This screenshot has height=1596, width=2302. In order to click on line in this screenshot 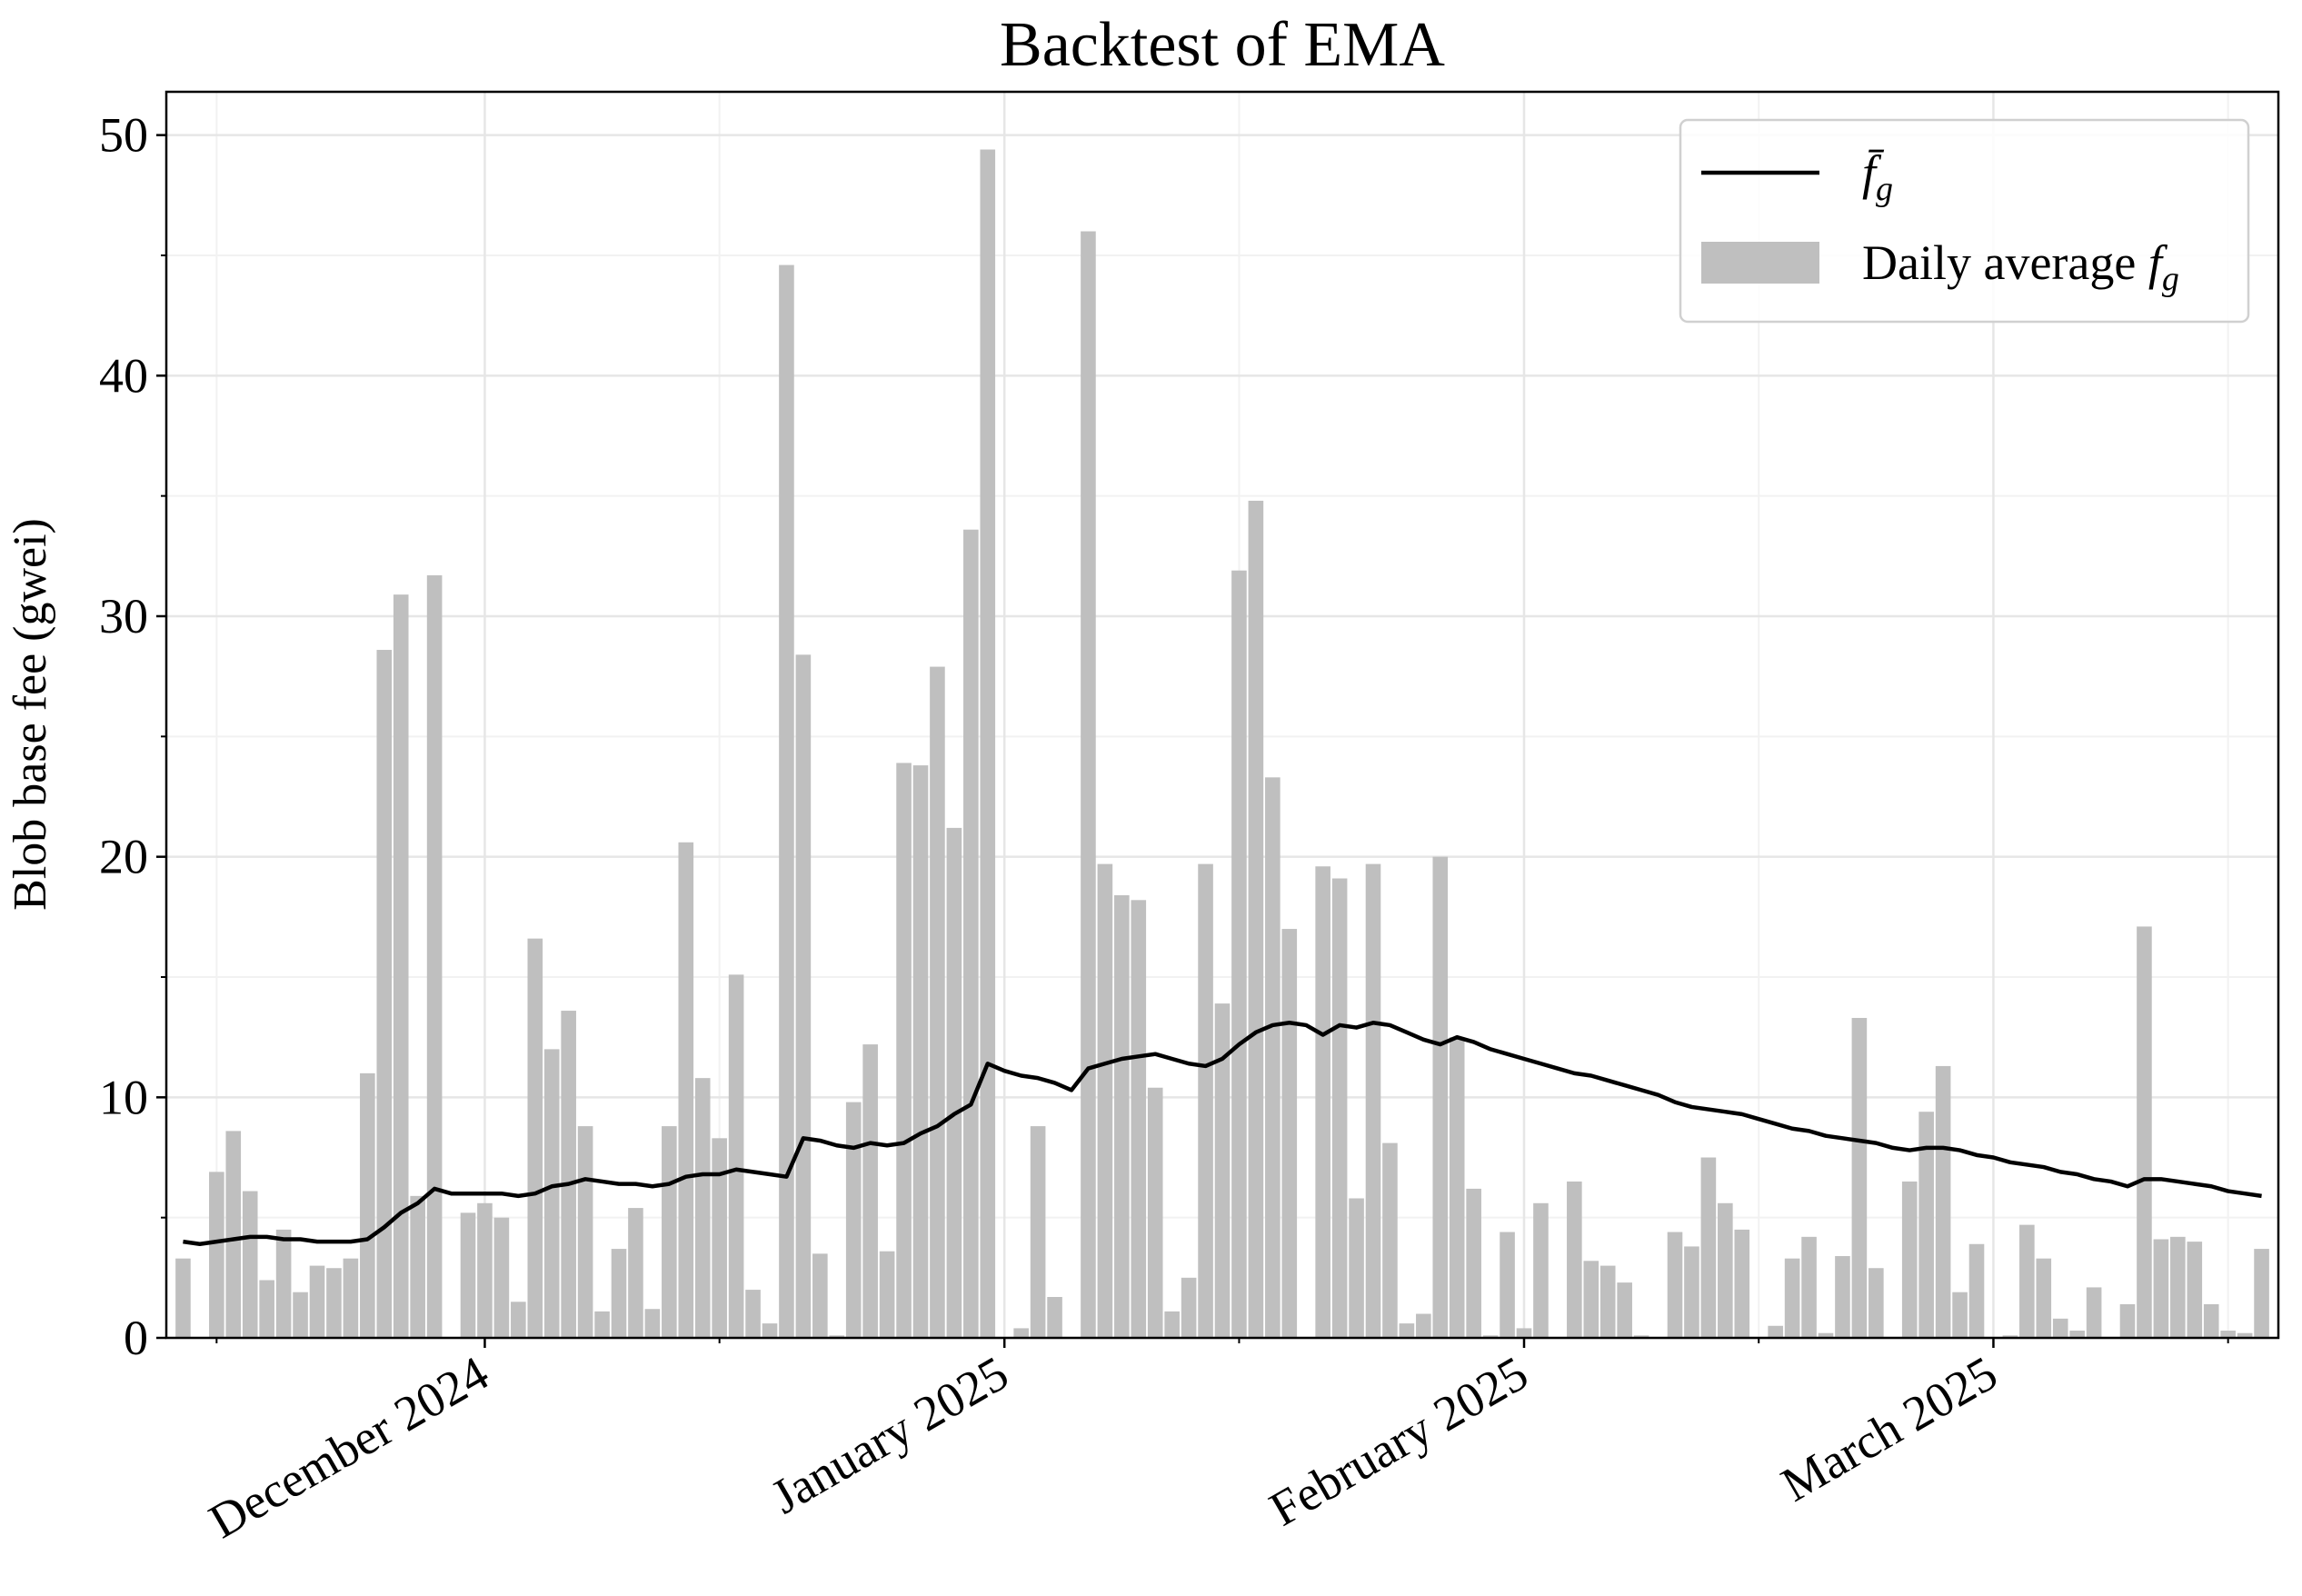, I will do `click(1222, 1134)`.